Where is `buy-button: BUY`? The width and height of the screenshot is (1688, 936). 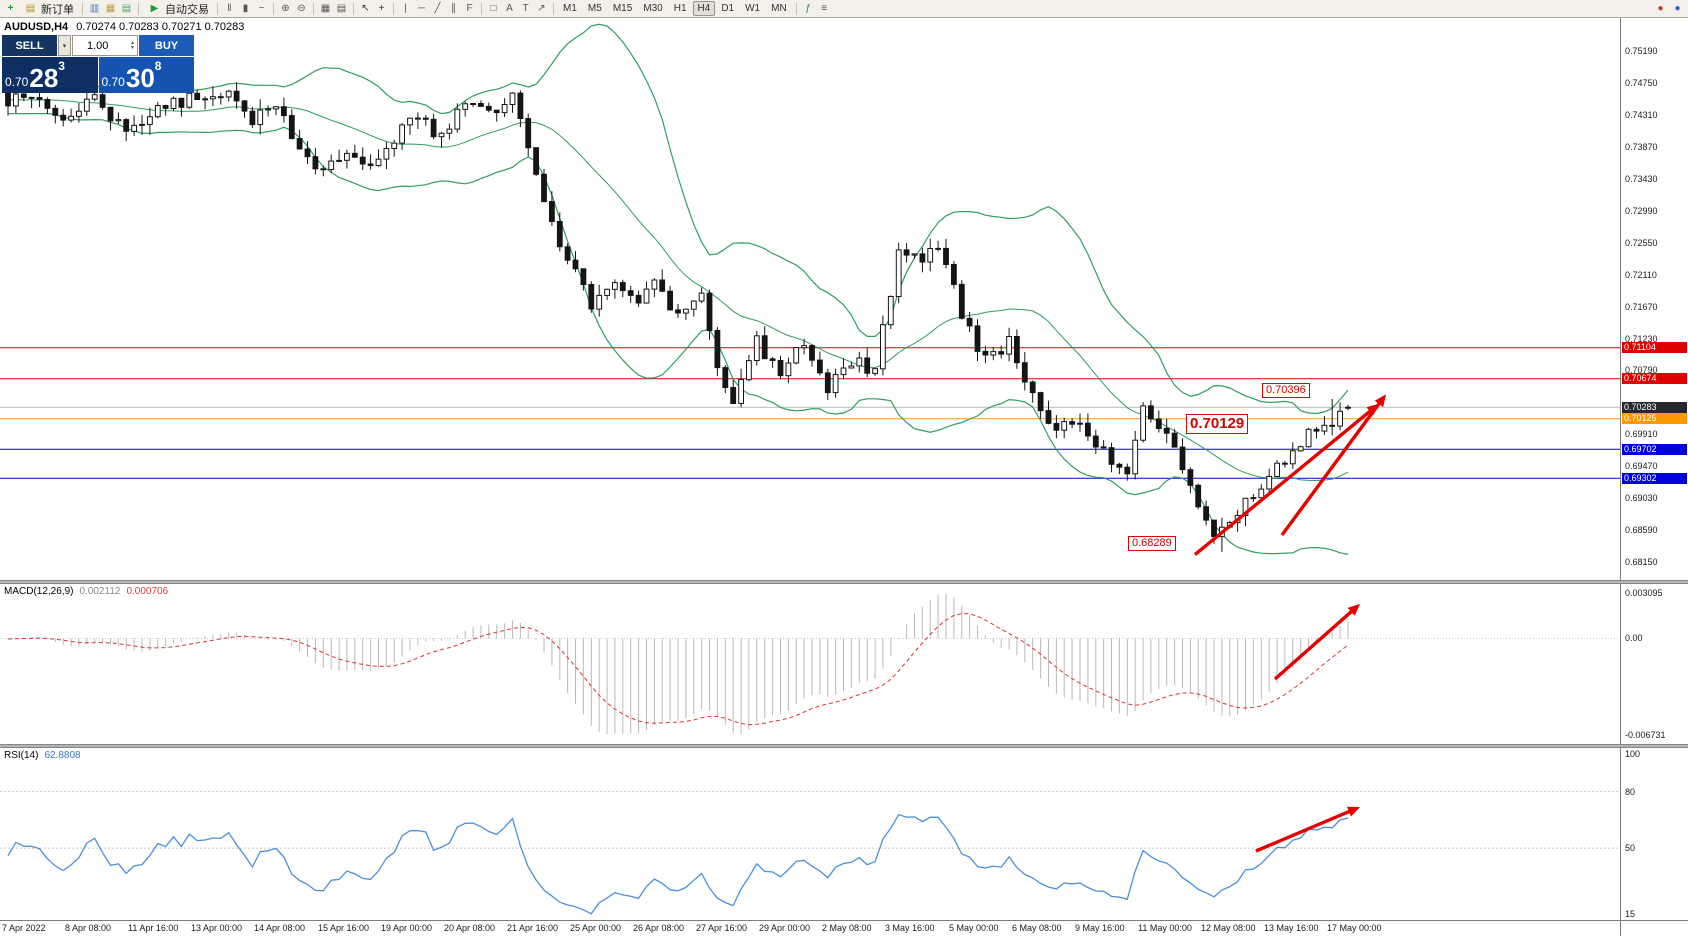
buy-button: BUY is located at coordinates (166, 45).